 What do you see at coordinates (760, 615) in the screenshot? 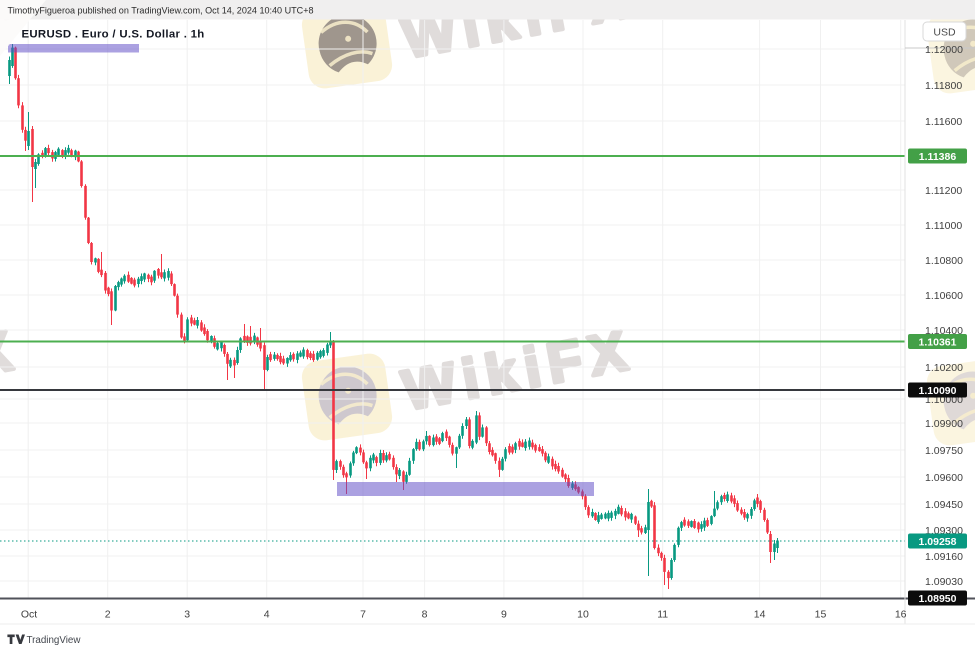
I see `svg-text: 14` at bounding box center [760, 615].